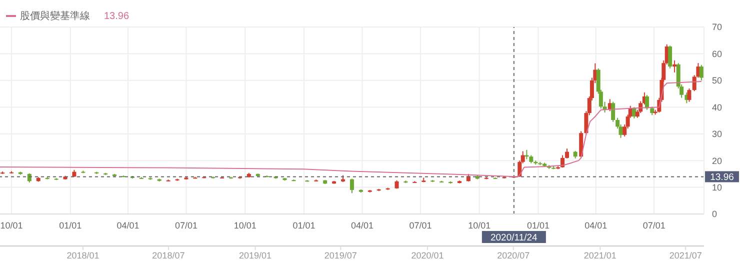 Image resolution: width=740 pixels, height=264 pixels. Describe the element at coordinates (717, 134) in the screenshot. I see `y-tick-label: 30` at that location.